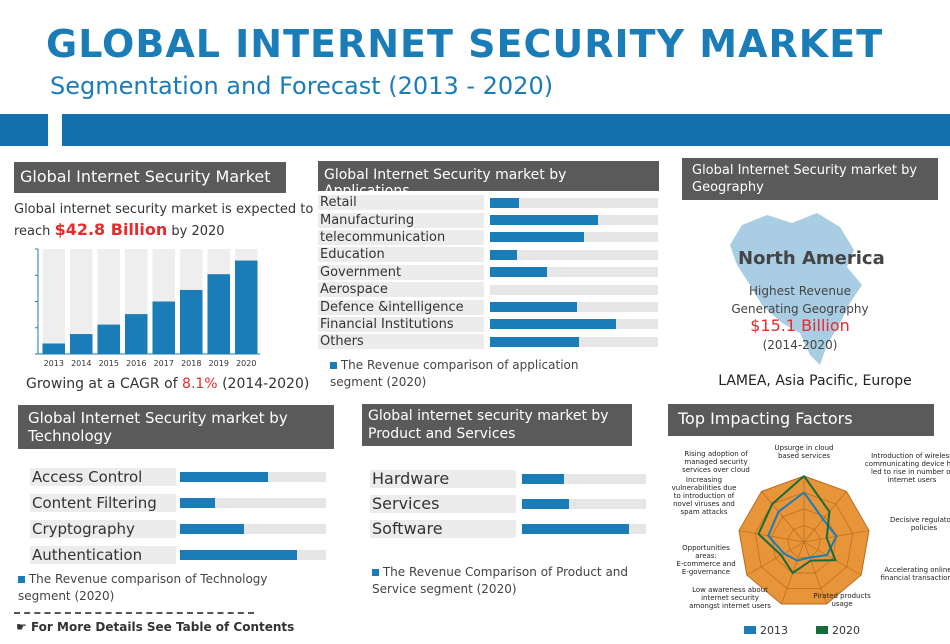 This screenshot has height=644, width=950. Describe the element at coordinates (24, 130) in the screenshot. I see `header-strip-left` at that location.